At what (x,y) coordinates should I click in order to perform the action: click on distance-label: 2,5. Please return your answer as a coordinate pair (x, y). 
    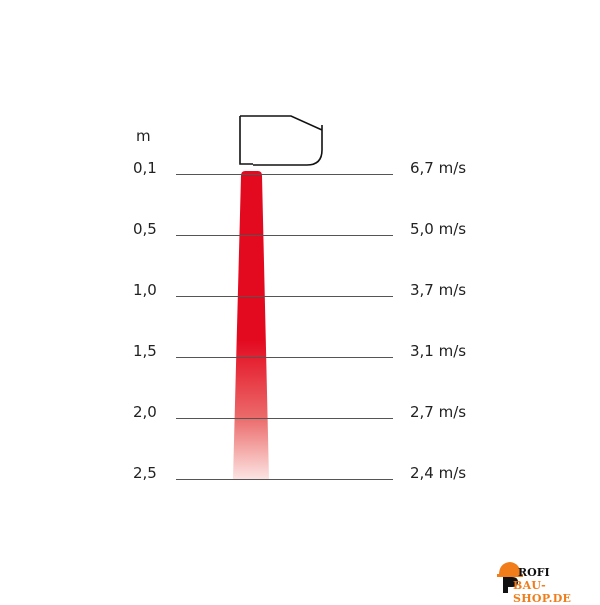
    Looking at the image, I should click on (145, 473).